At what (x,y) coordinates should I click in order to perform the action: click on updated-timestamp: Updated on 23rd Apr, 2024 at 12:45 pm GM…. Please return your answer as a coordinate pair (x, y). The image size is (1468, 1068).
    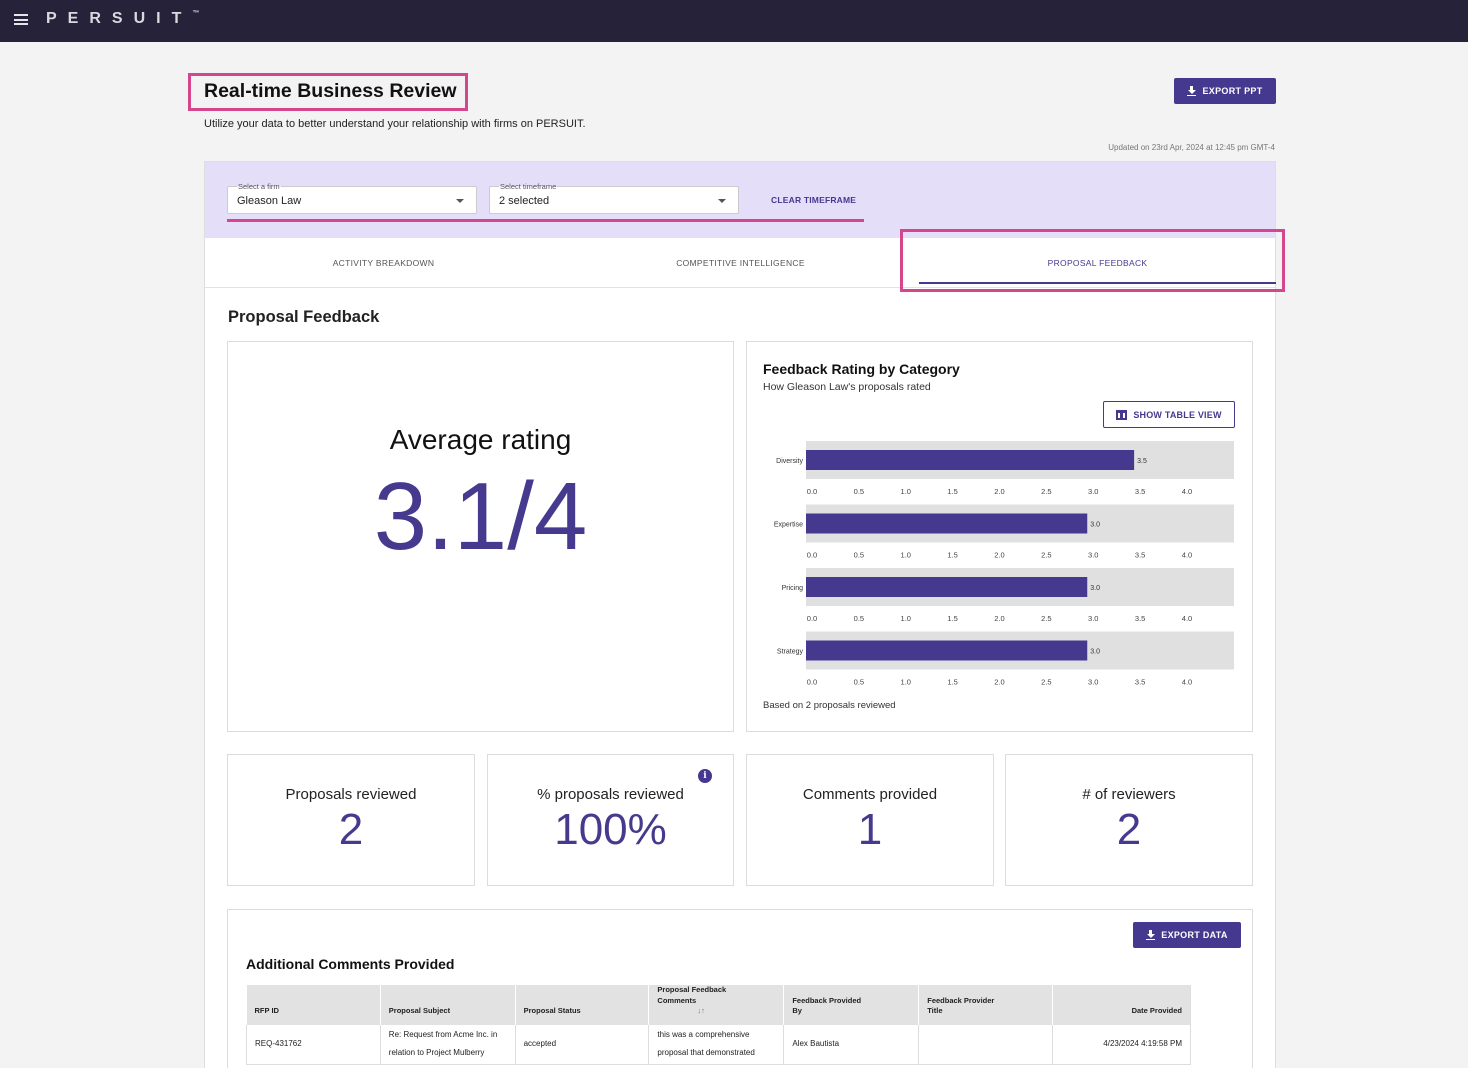
    Looking at the image, I should click on (1191, 147).